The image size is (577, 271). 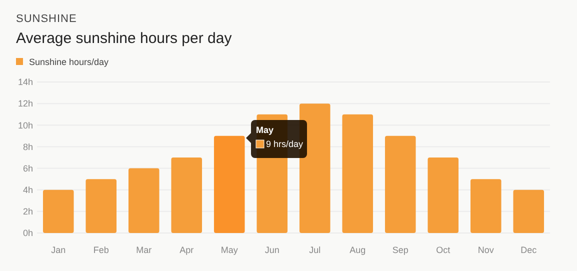 What do you see at coordinates (27, 211) in the screenshot?
I see `y-tick-label: 2h` at bounding box center [27, 211].